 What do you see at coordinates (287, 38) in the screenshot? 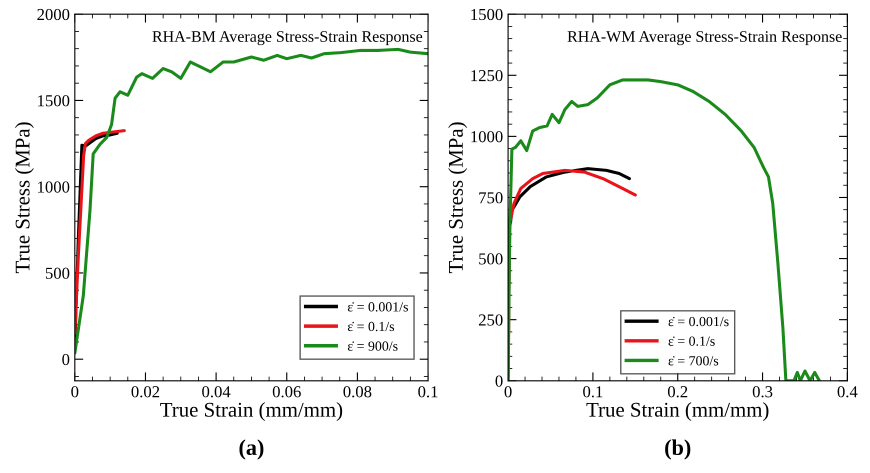
I see `text: RHA-BM Average Stress-Strain Response` at bounding box center [287, 38].